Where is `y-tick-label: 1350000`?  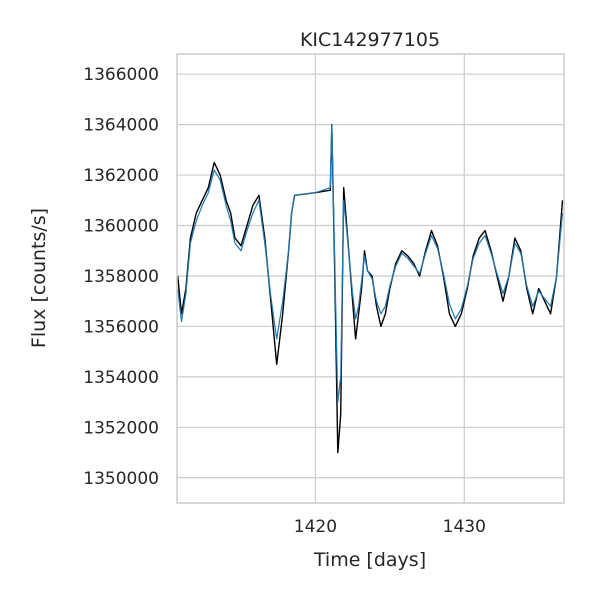 y-tick-label: 1350000 is located at coordinates (121, 479).